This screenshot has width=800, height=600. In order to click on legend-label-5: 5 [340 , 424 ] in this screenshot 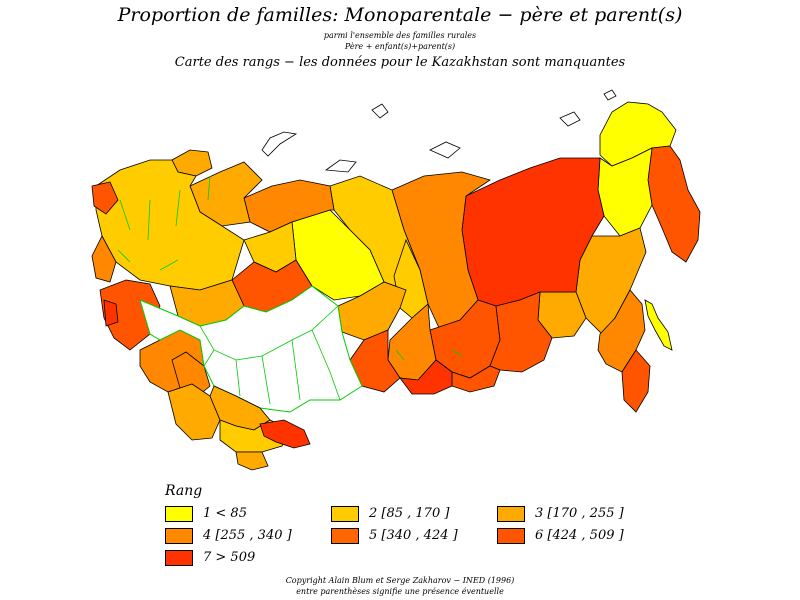, I will do `click(413, 535)`.